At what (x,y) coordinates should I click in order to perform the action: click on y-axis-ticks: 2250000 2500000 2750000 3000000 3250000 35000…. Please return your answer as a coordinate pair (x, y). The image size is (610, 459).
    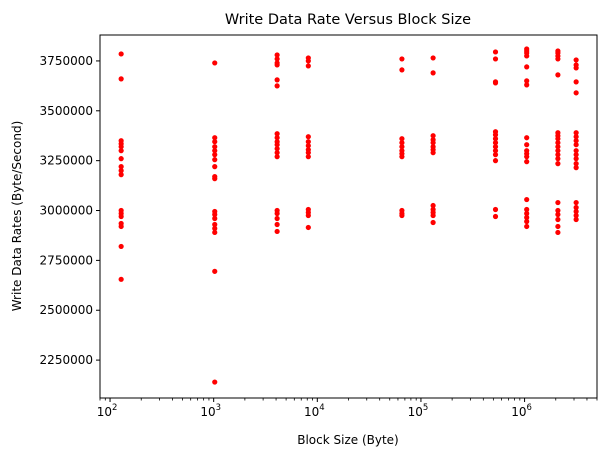
    Looking at the image, I should click on (70, 210).